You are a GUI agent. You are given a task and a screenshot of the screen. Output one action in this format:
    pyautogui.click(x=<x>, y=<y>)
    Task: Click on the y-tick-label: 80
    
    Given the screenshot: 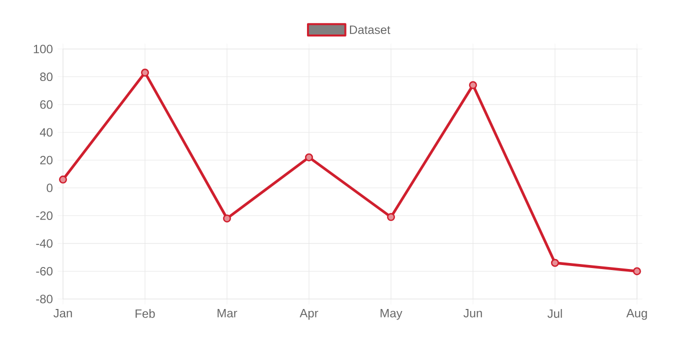 What is the action you would take?
    pyautogui.click(x=46, y=77)
    